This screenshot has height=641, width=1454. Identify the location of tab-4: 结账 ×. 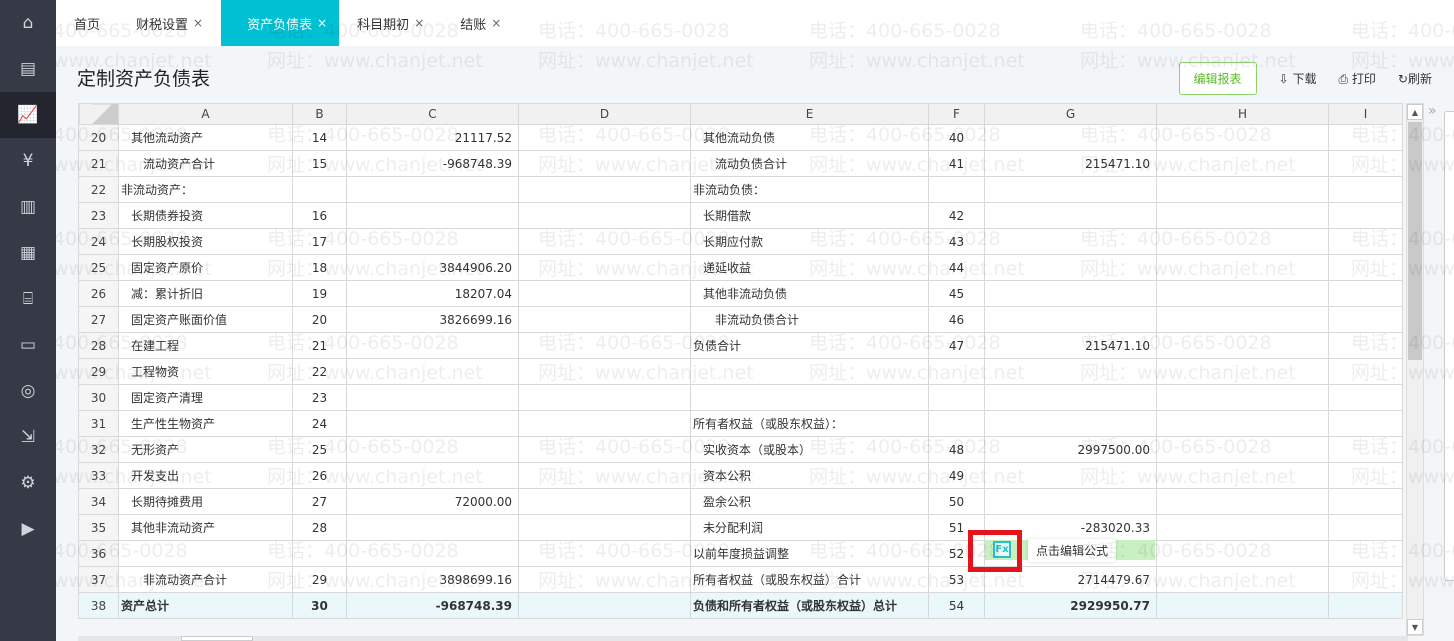
(480, 23).